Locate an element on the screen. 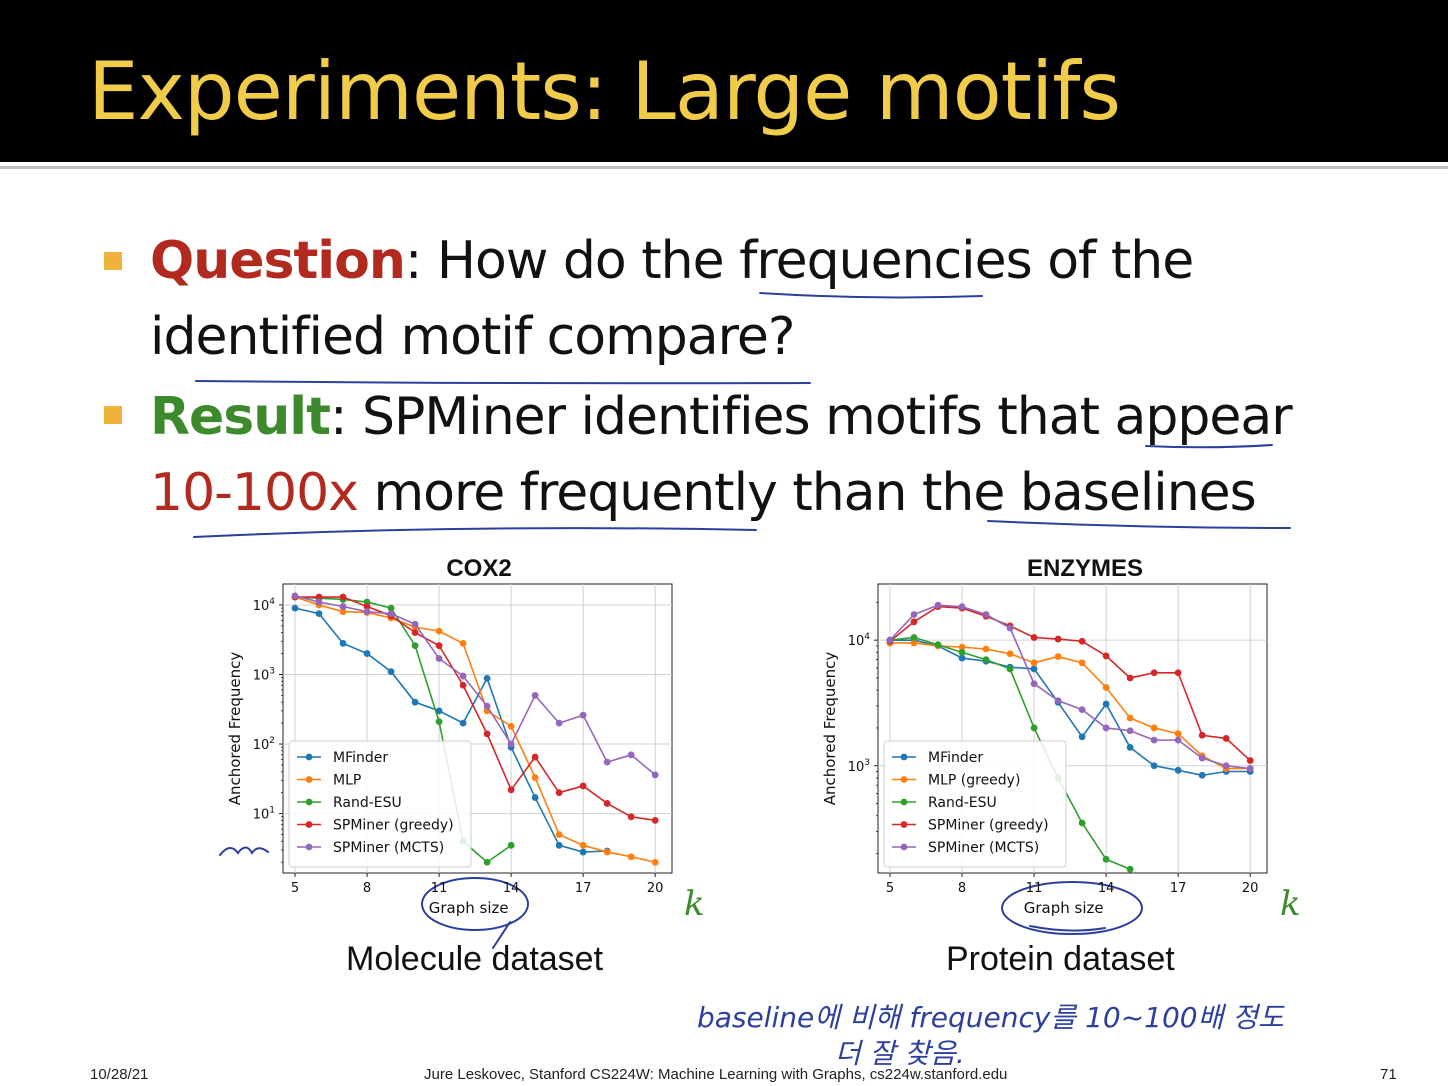 The height and width of the screenshot is (1086, 1448). footer-page-number: 71 is located at coordinates (1388, 1074).